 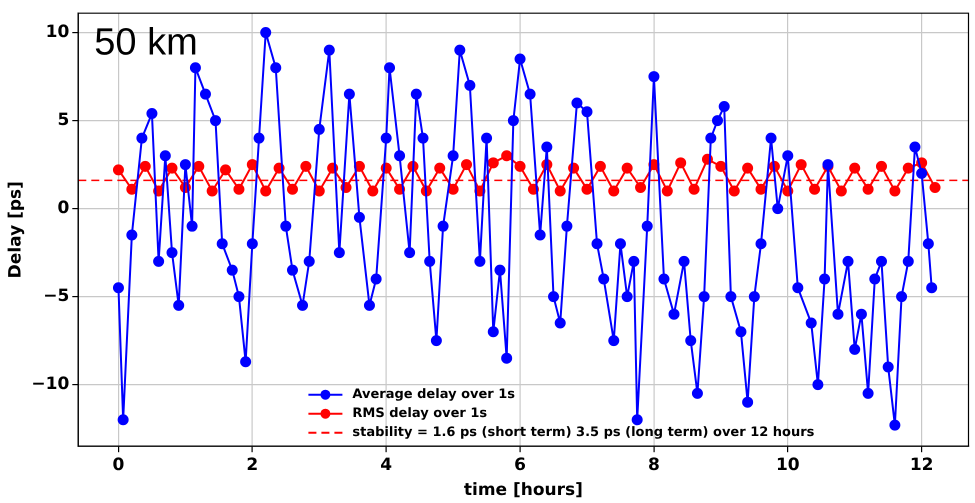 What do you see at coordinates (252, 464) in the screenshot?
I see `x-tick-label: 2` at bounding box center [252, 464].